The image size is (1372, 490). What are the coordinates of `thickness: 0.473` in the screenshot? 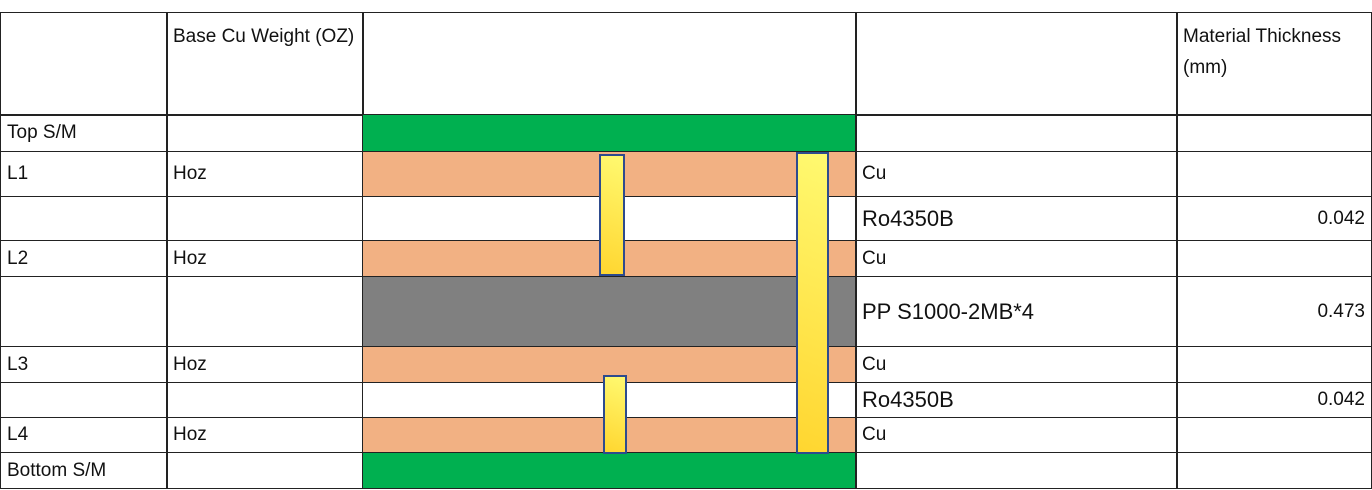 It's located at (1274, 311).